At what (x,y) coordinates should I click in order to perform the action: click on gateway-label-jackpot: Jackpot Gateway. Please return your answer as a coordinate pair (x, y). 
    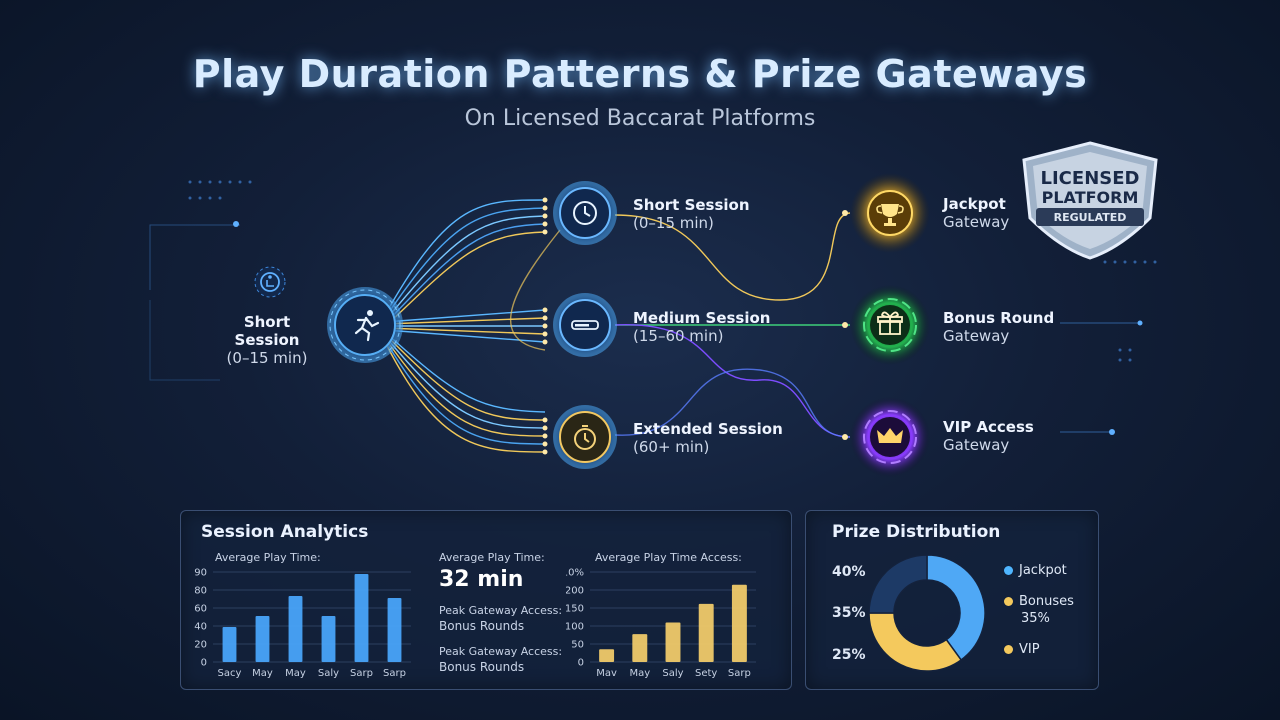
    Looking at the image, I should click on (976, 213).